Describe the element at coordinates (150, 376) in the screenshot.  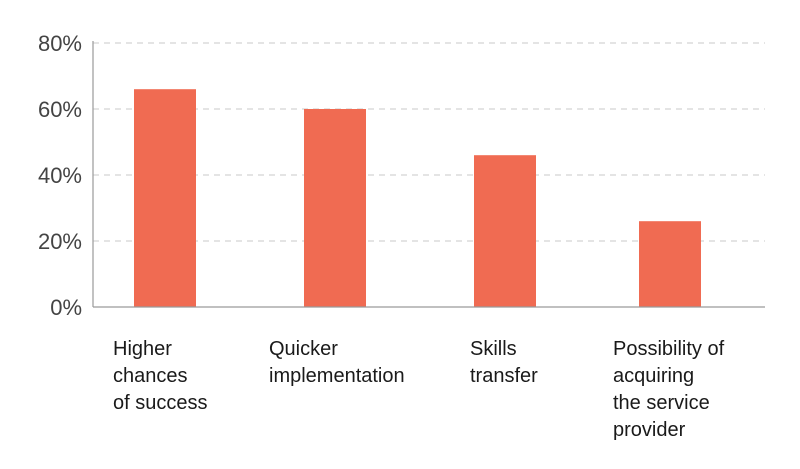
I see `x-category-label-line: chances` at that location.